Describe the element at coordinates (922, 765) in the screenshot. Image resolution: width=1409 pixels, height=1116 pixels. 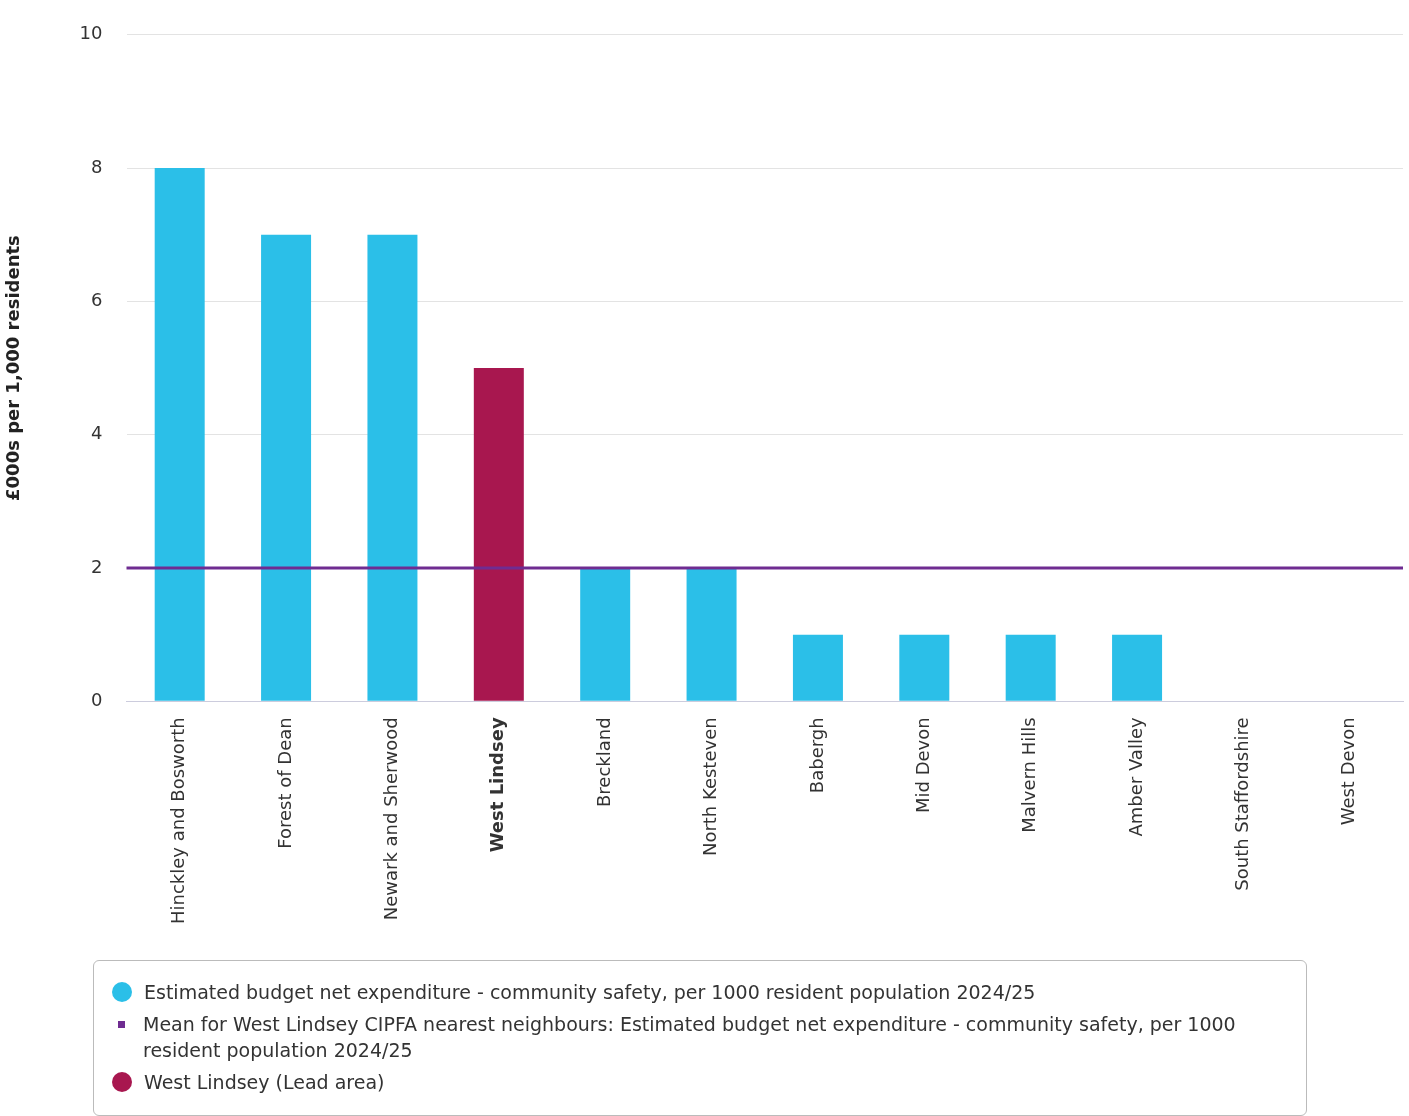
I see `x-tick-label: Mid Devon` at that location.